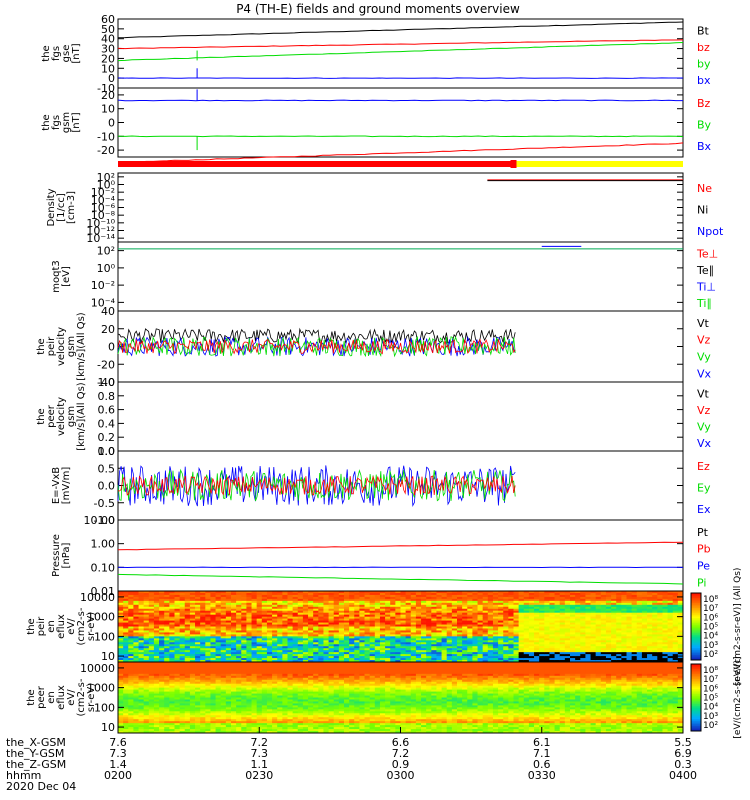 The height and width of the screenshot is (800, 750). What do you see at coordinates (400, 416) in the screenshot?
I see `panel-frame` at bounding box center [400, 416].